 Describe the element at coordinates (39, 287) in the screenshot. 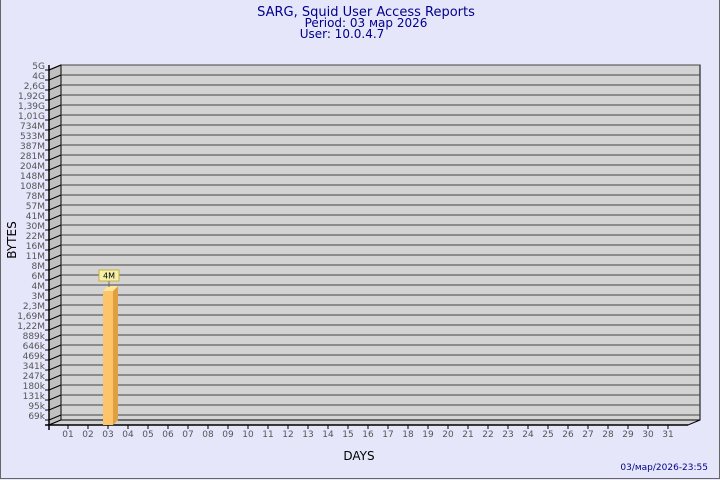

I see `y-tick-label: 4M` at that location.